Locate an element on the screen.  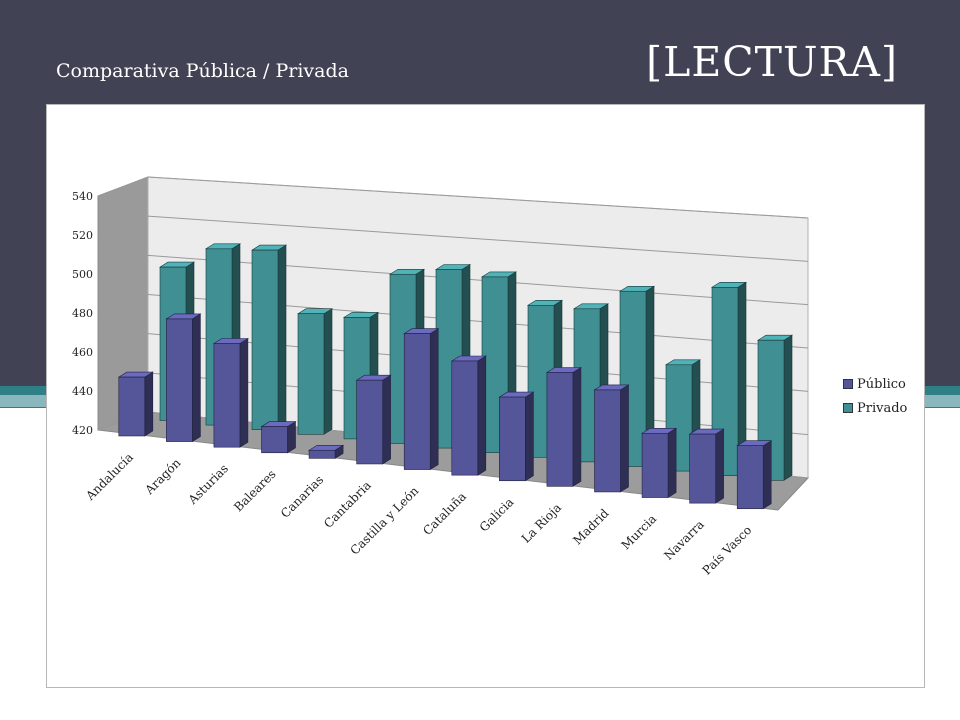
y-tick-label: 480 is located at coordinates (82, 313).